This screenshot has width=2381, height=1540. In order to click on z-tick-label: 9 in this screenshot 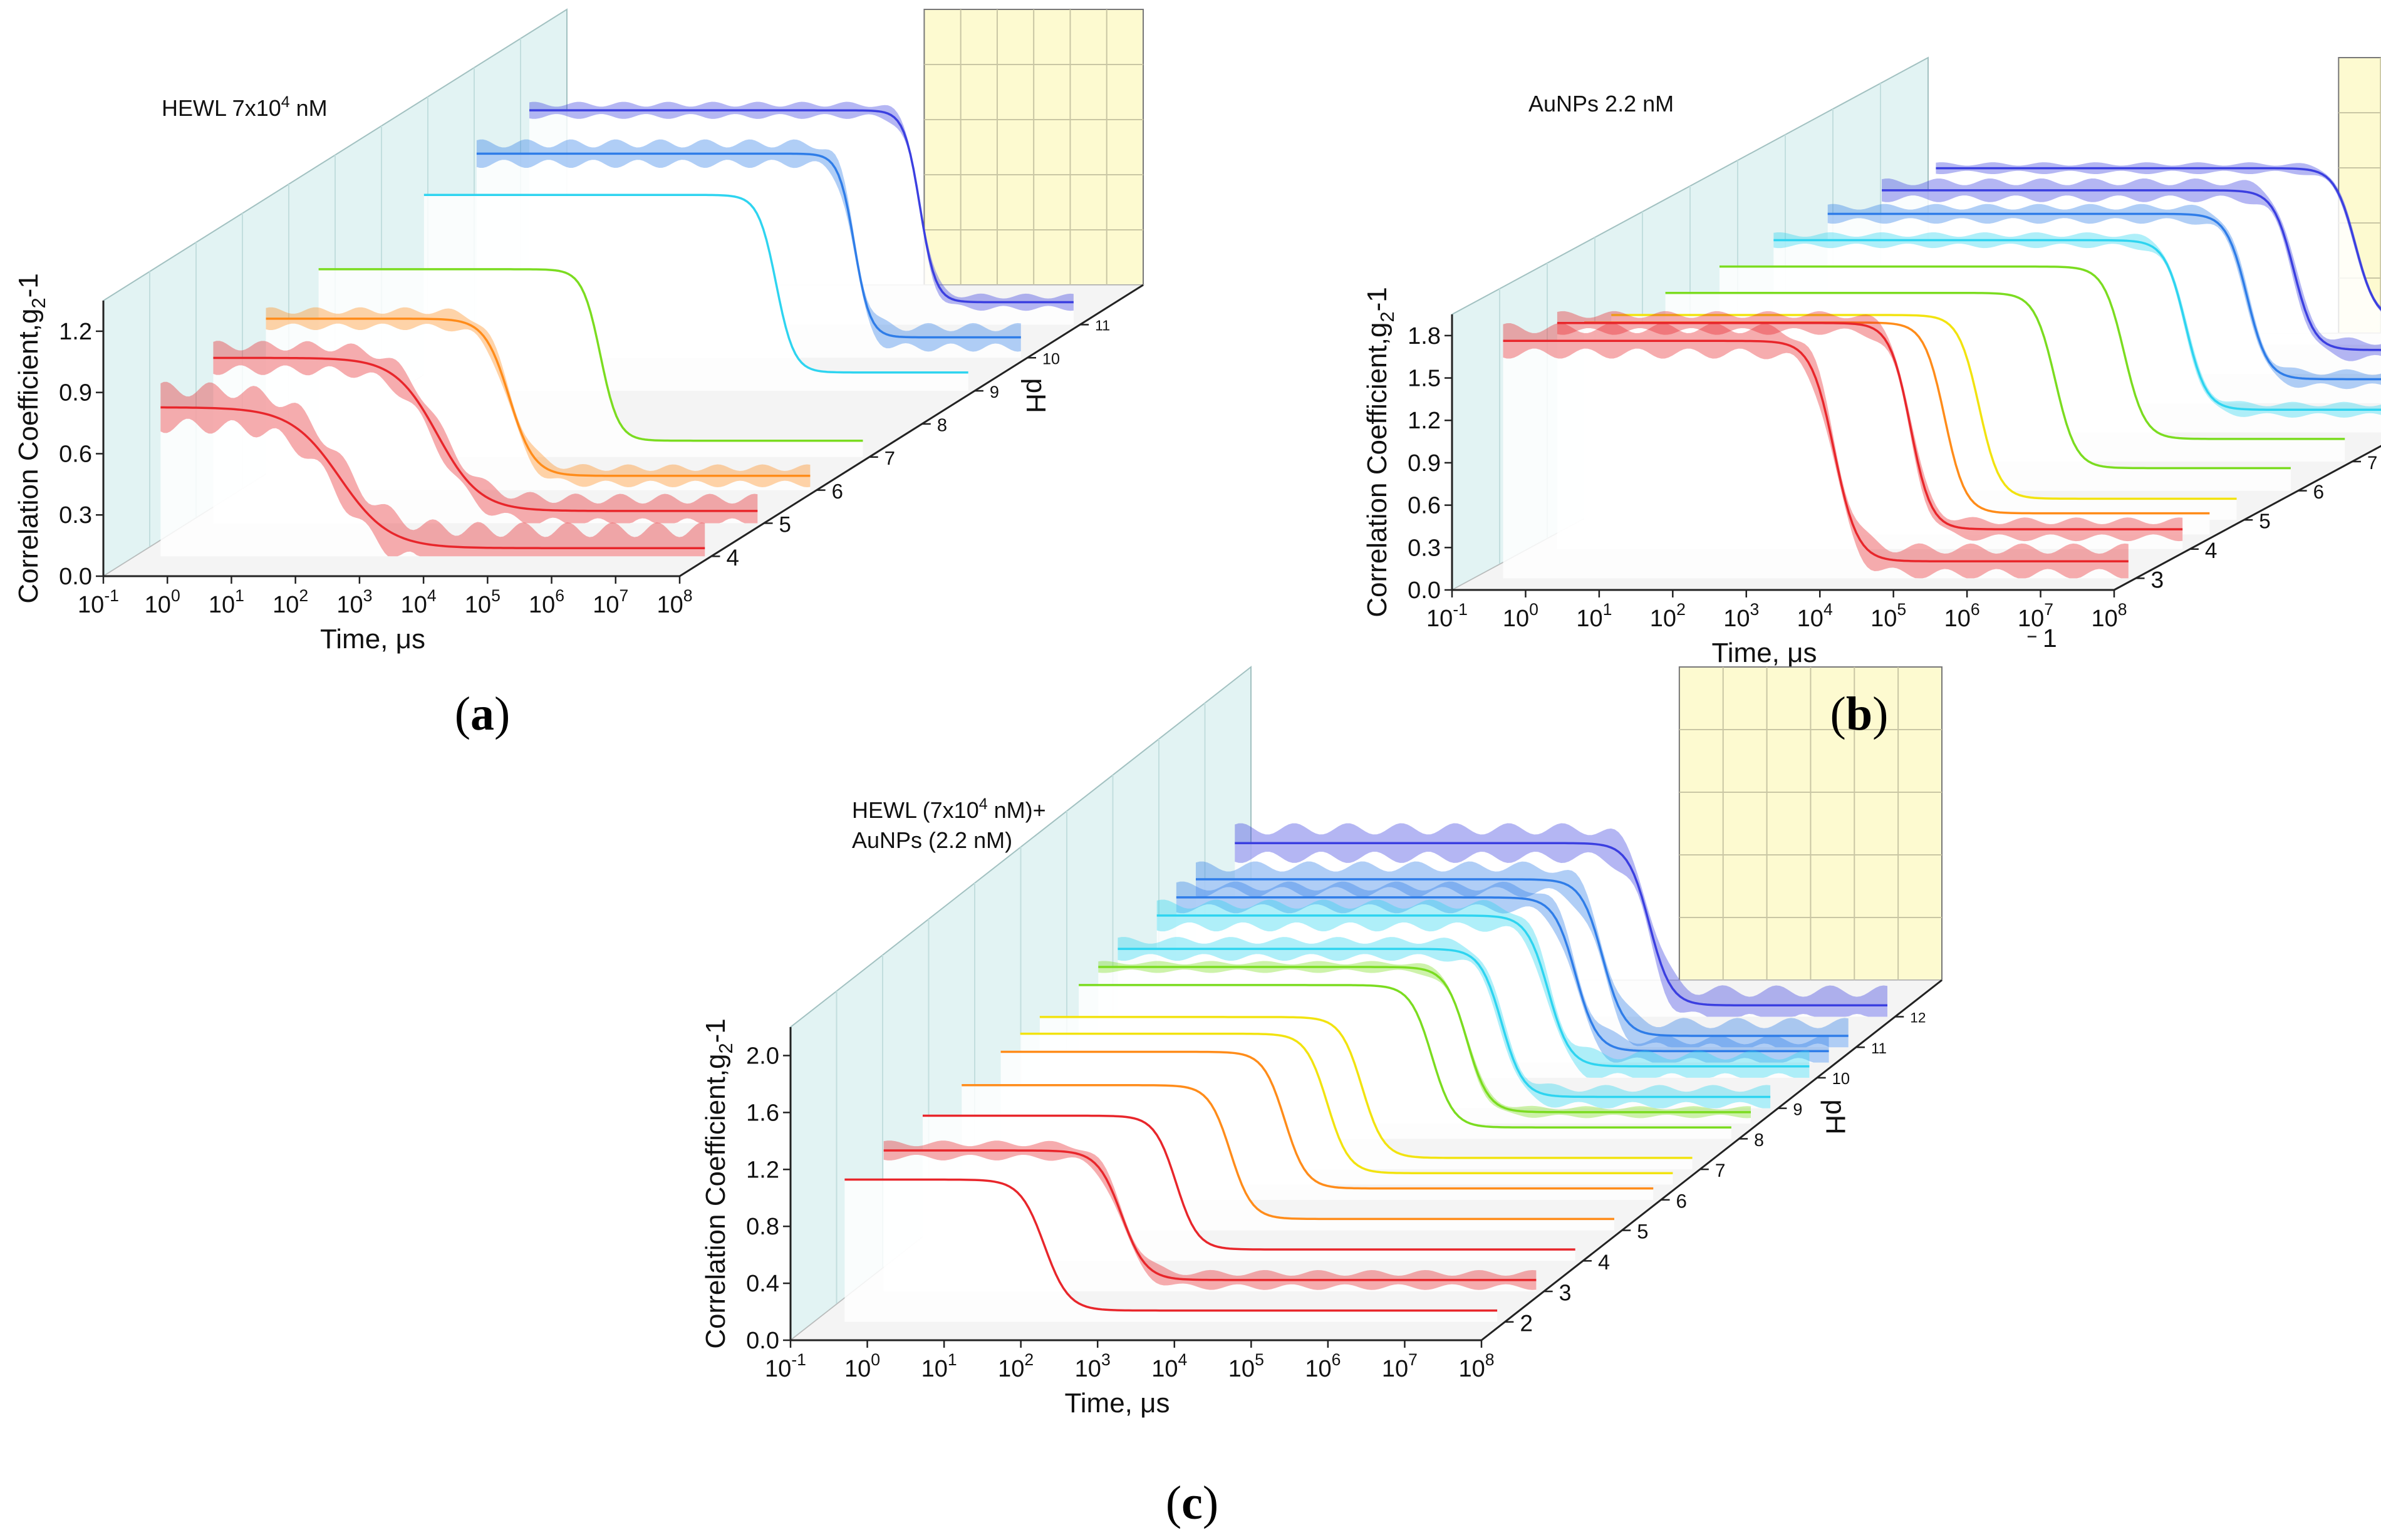, I will do `click(994, 391)`.